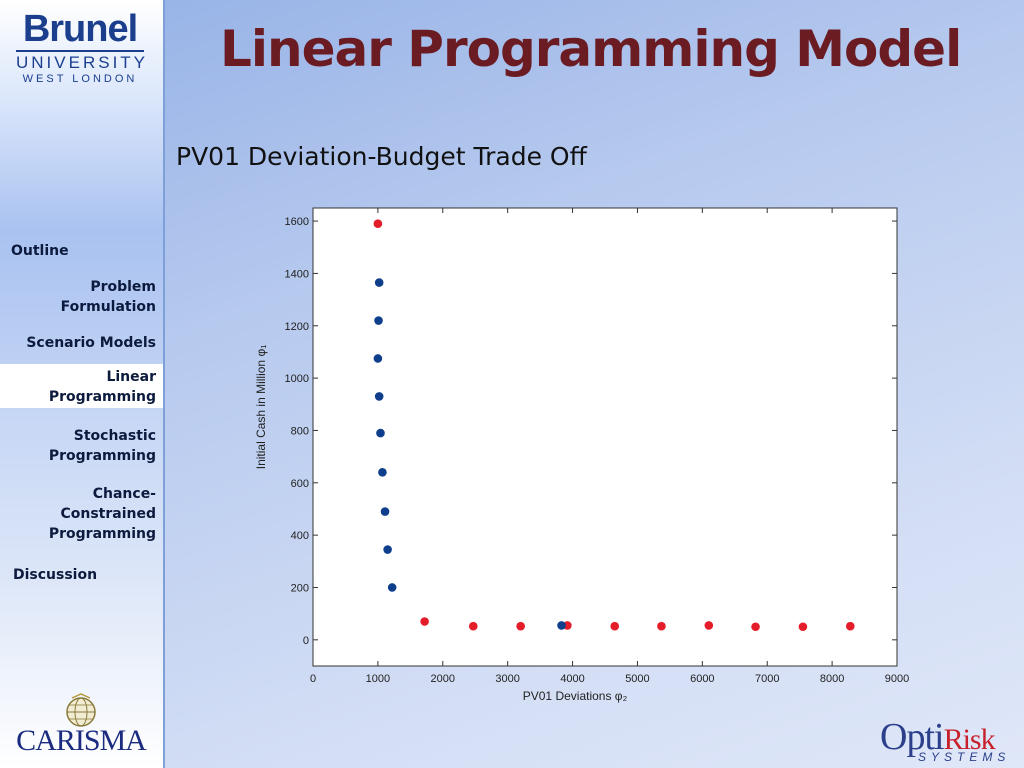  Describe the element at coordinates (443, 679) in the screenshot. I see `x-tick-label: 2000` at that location.